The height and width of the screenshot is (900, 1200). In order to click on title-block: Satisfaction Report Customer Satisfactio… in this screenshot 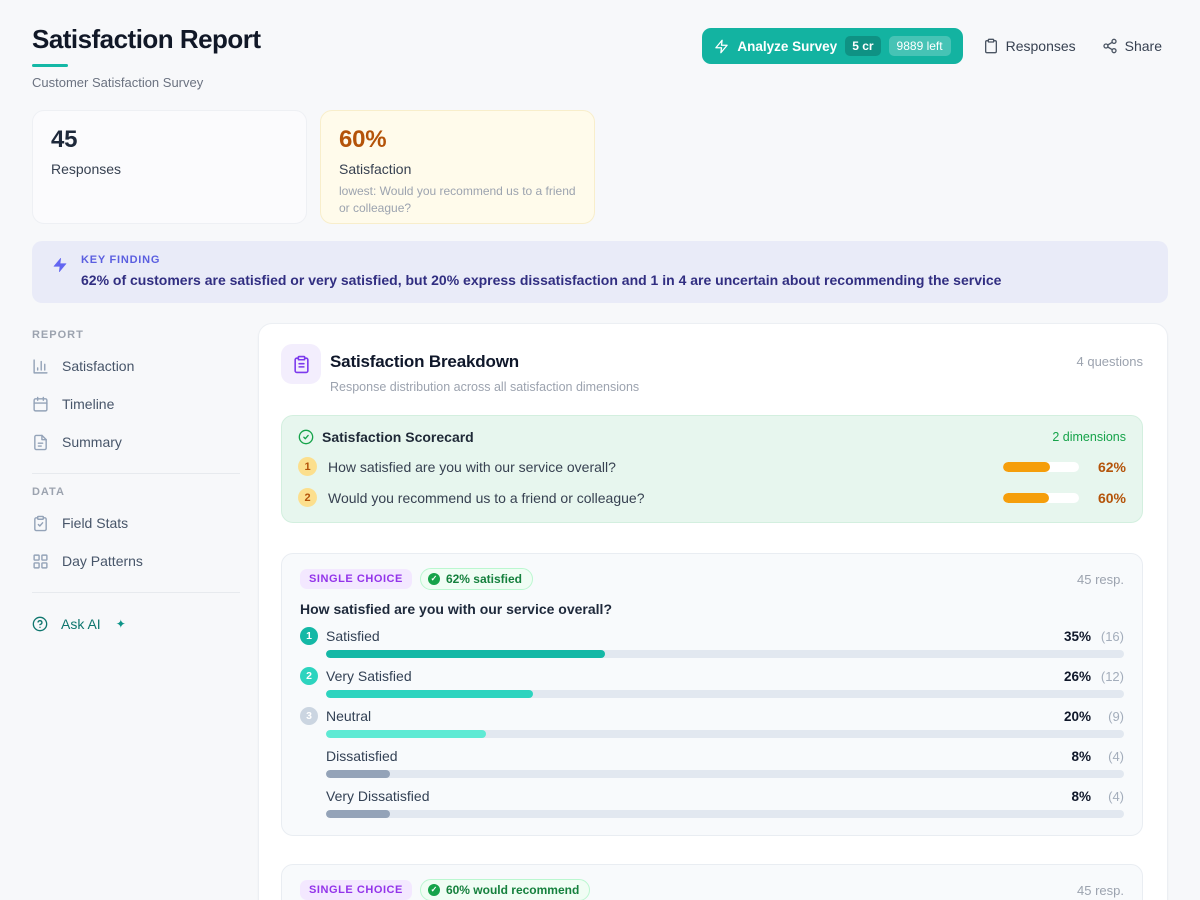, I will do `click(146, 57)`.